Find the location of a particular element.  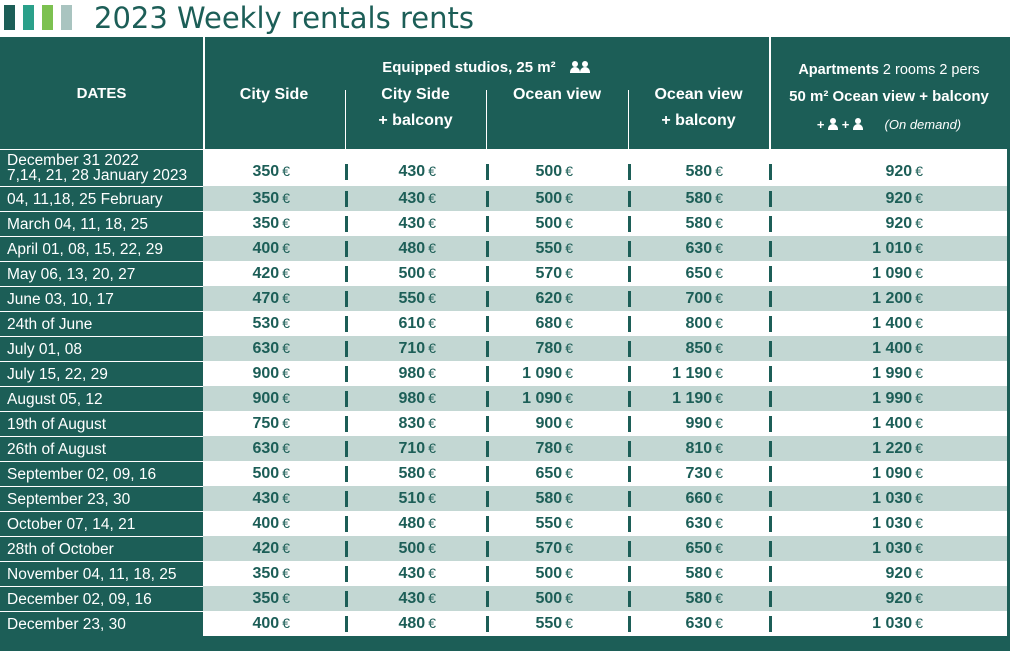

page-title: 2023 Weekly rentals rents is located at coordinates (284, 18).